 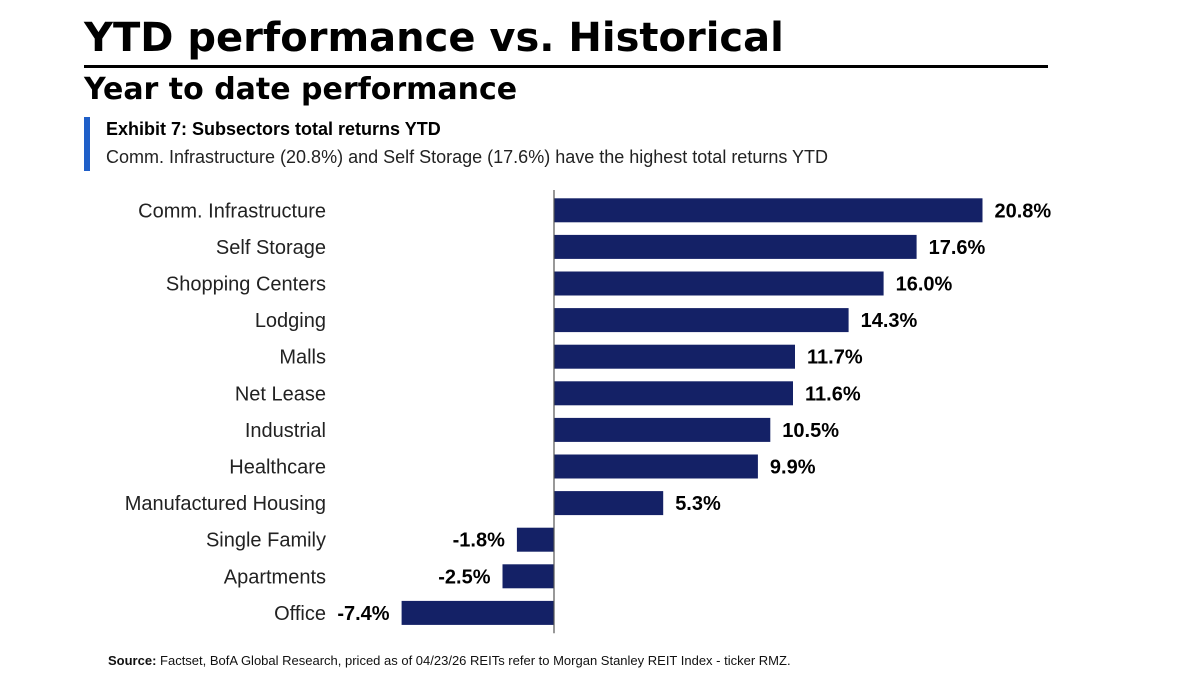 I want to click on exhibit-accent-bar, so click(x=87, y=144).